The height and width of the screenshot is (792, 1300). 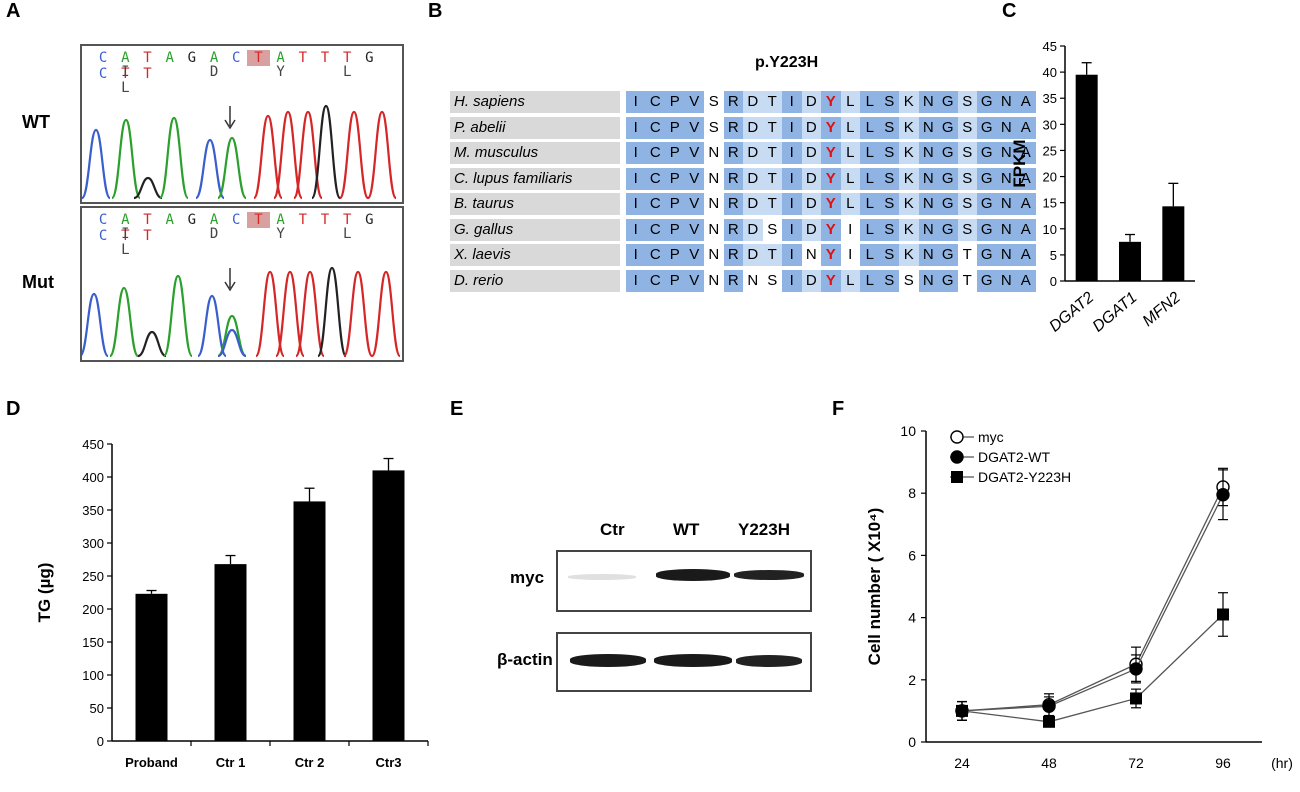 What do you see at coordinates (602, 577) in the screenshot?
I see `myc-band-ctr` at bounding box center [602, 577].